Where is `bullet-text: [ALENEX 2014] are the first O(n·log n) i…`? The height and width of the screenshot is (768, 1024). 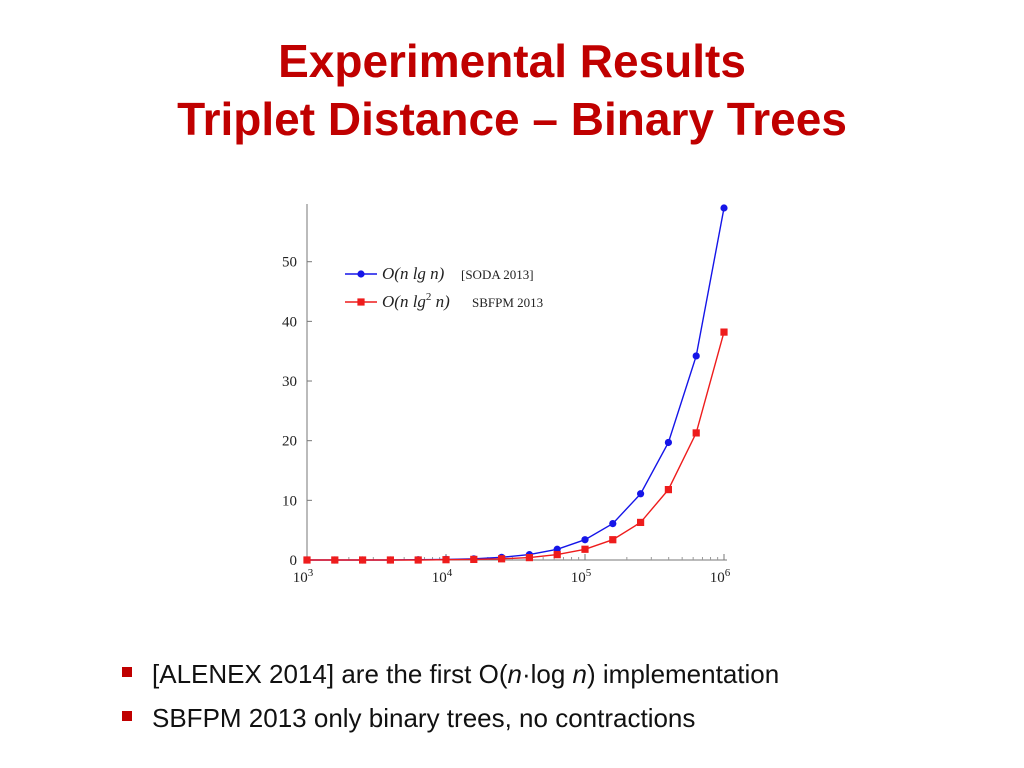 bullet-text: [ALENEX 2014] are the first O(n·log n) i… is located at coordinates (466, 674).